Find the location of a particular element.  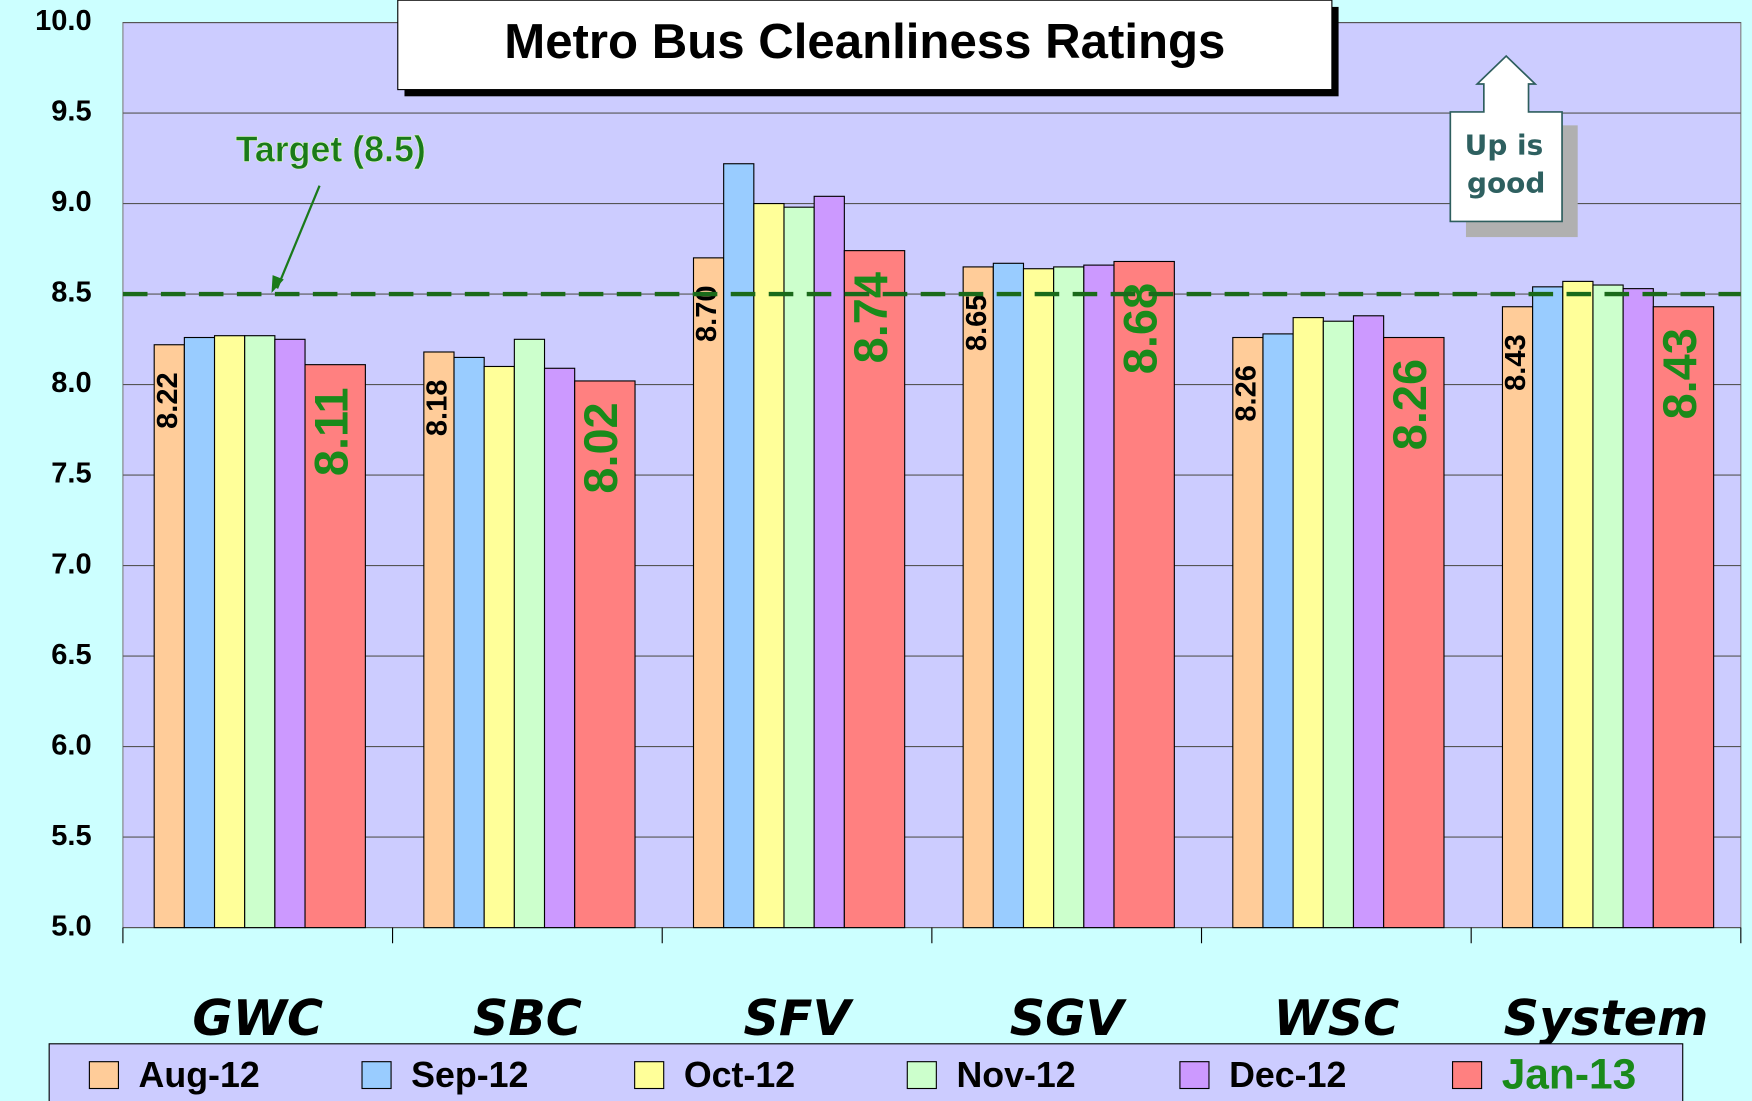

value-label: 8.02 is located at coordinates (601, 447).